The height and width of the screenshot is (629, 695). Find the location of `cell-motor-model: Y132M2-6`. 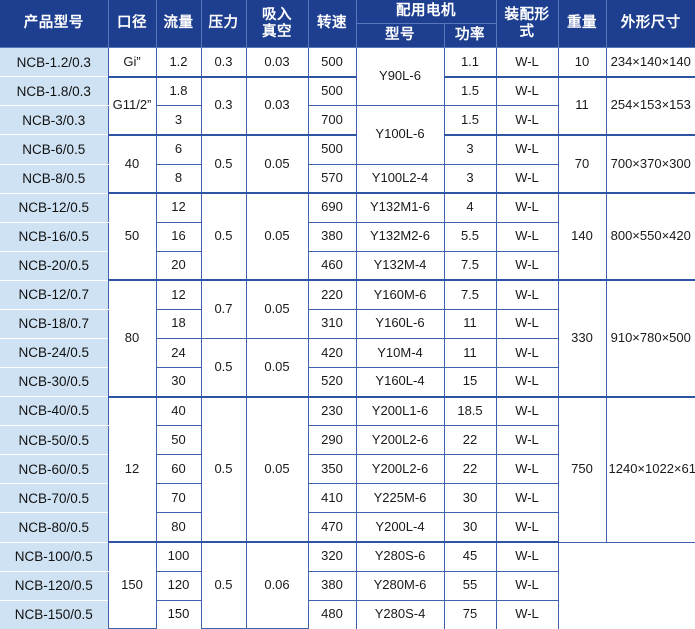

cell-motor-model: Y132M2-6 is located at coordinates (400, 236).